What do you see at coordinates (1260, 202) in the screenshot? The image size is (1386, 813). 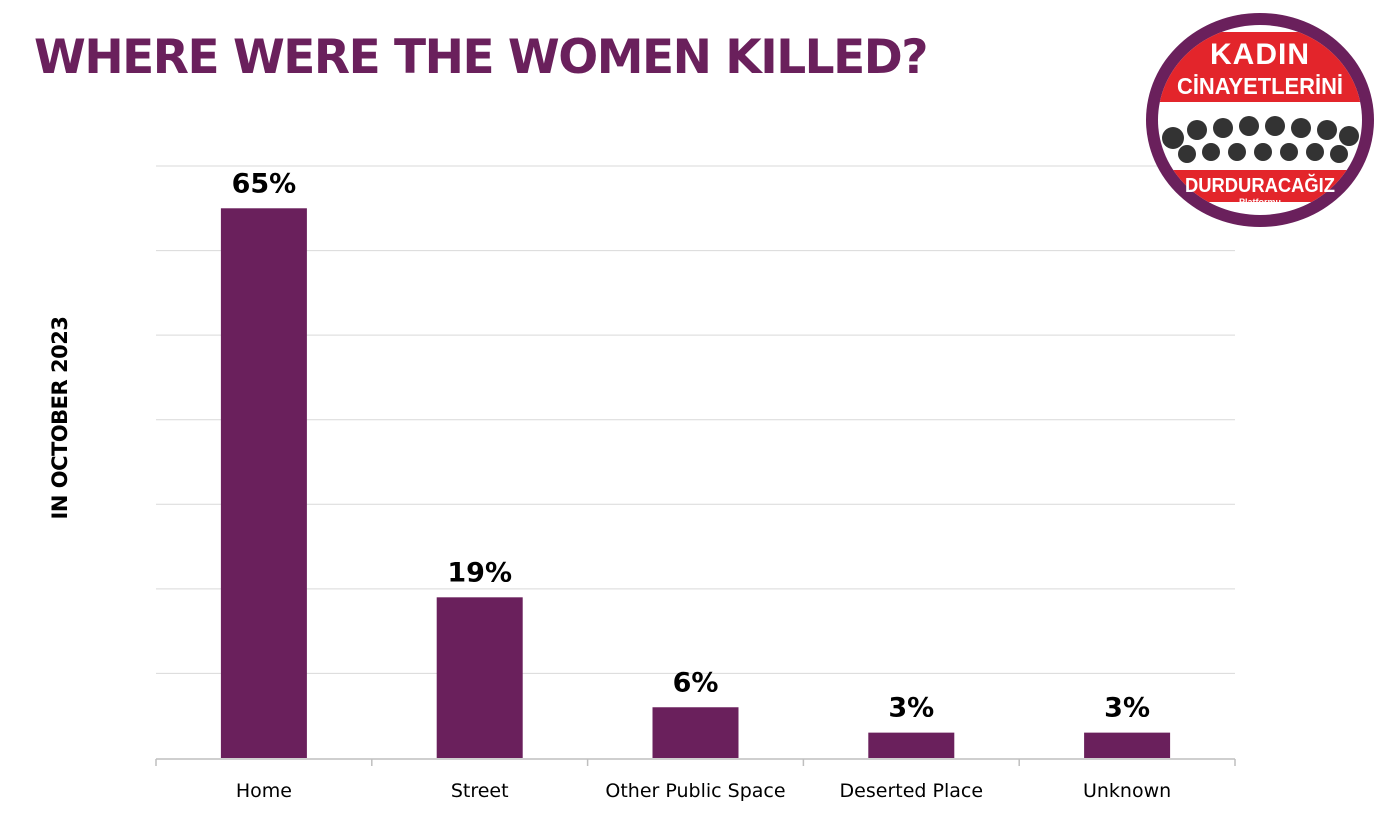 I see `logo-line-4: Platformu` at bounding box center [1260, 202].